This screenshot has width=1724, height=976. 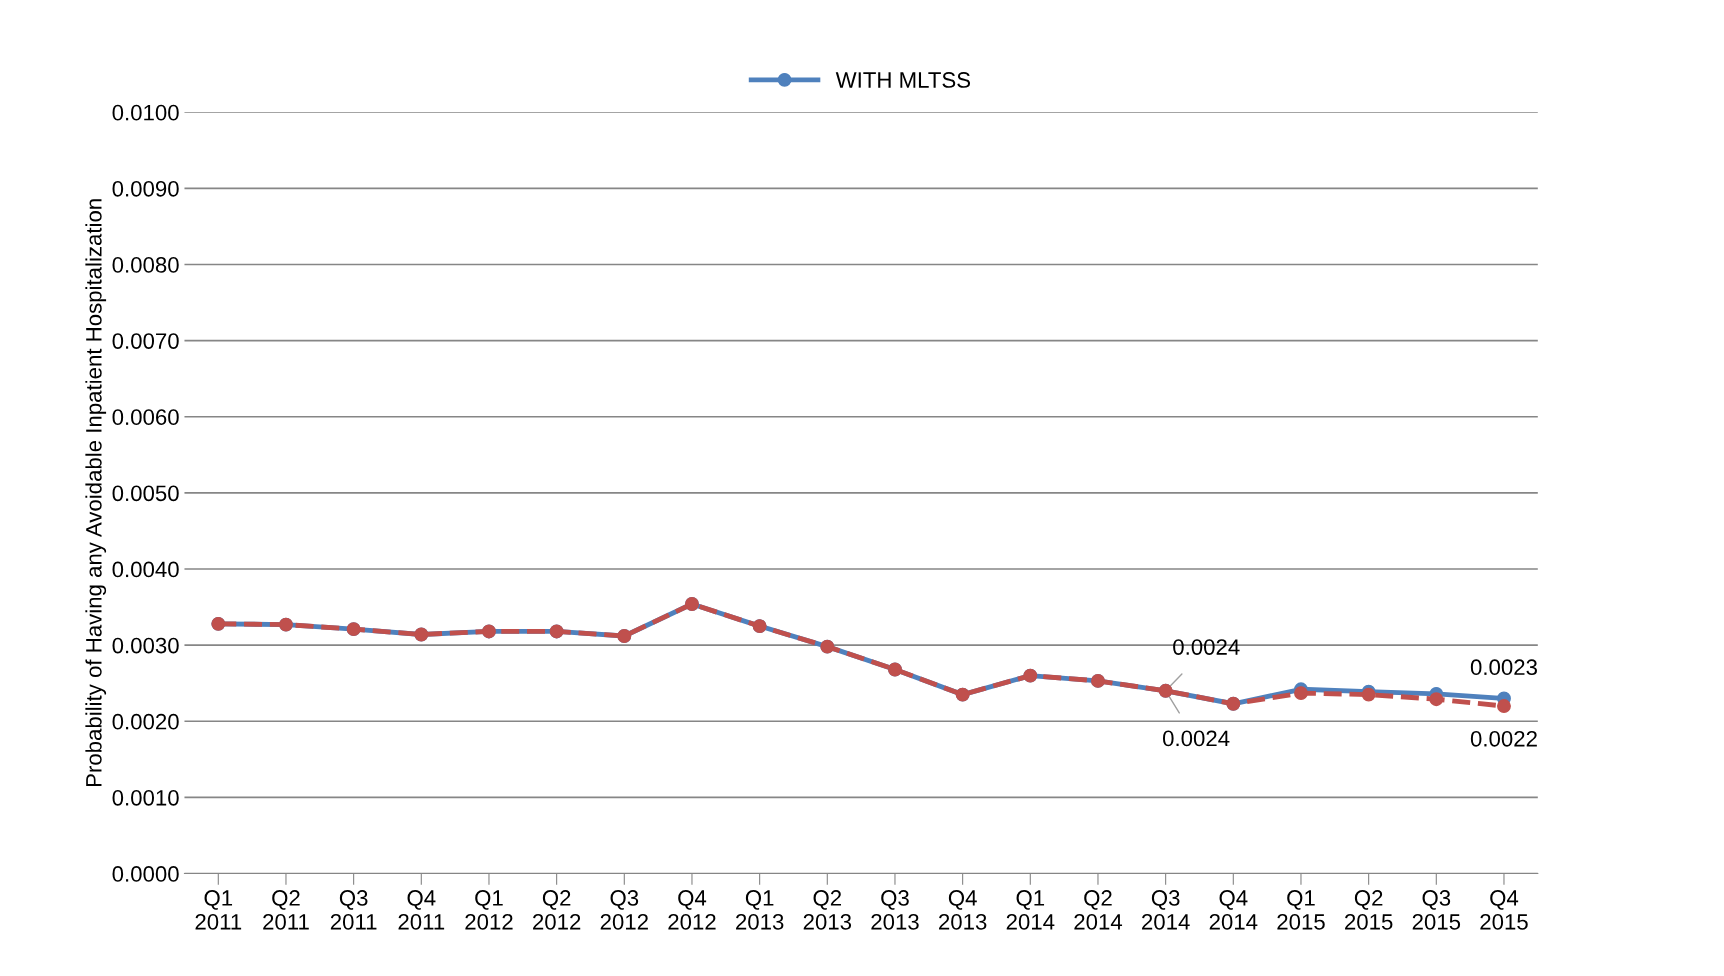 What do you see at coordinates (145, 417) in the screenshot?
I see `y-tick-label: 0.0060` at bounding box center [145, 417].